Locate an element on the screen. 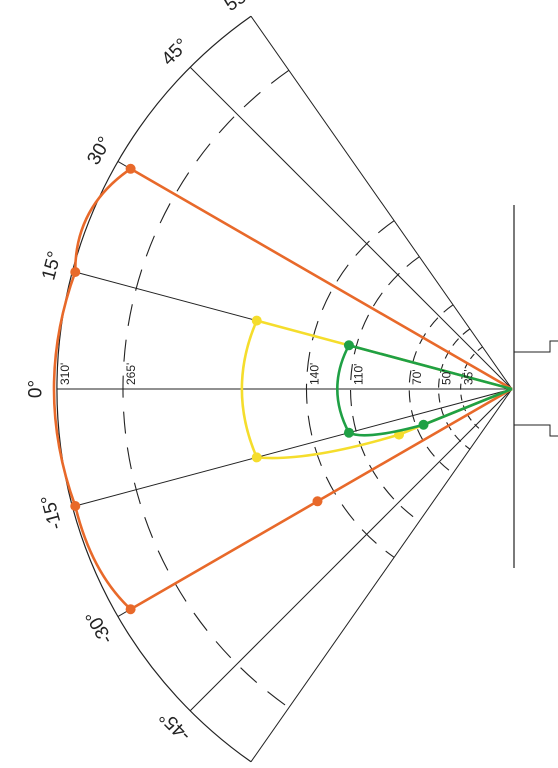  angle-label: -55° is located at coordinates (239, 764).